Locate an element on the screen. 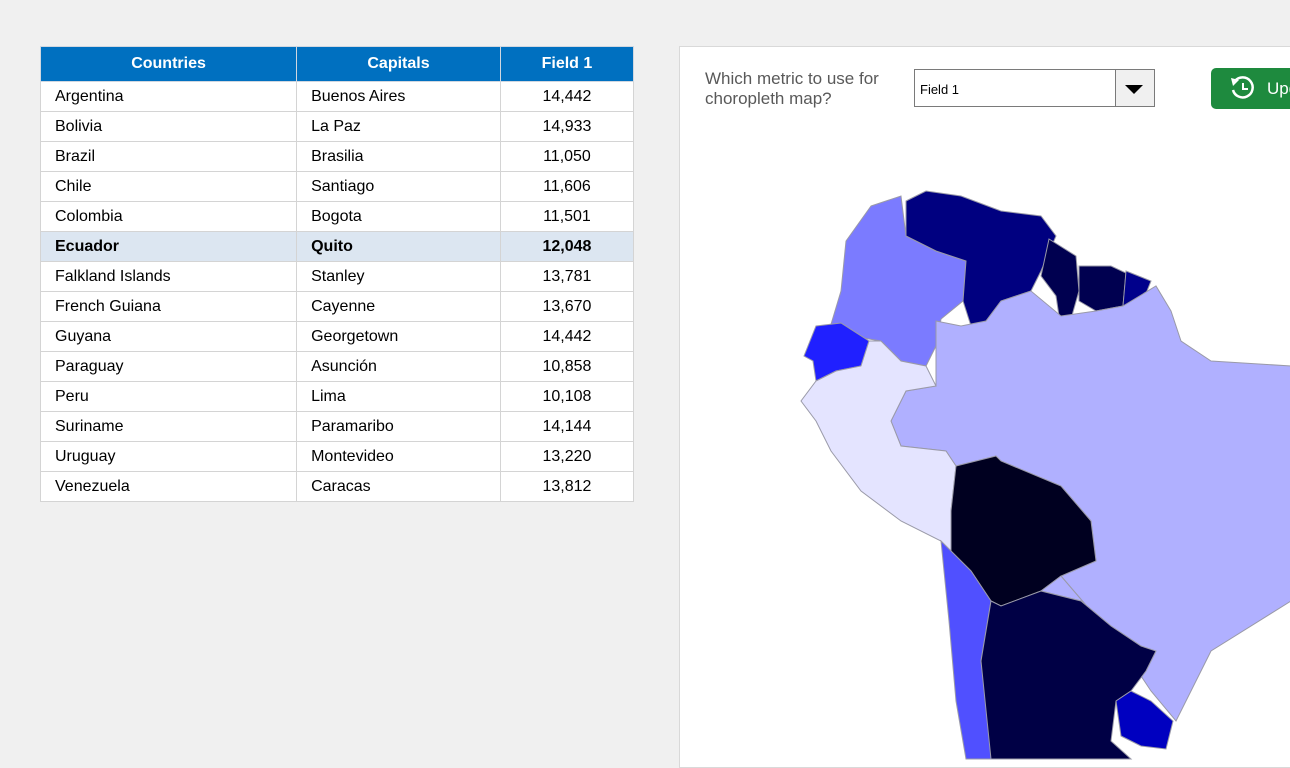 This screenshot has height=768, width=1290. table-cell: French Guiana is located at coordinates (168, 306).